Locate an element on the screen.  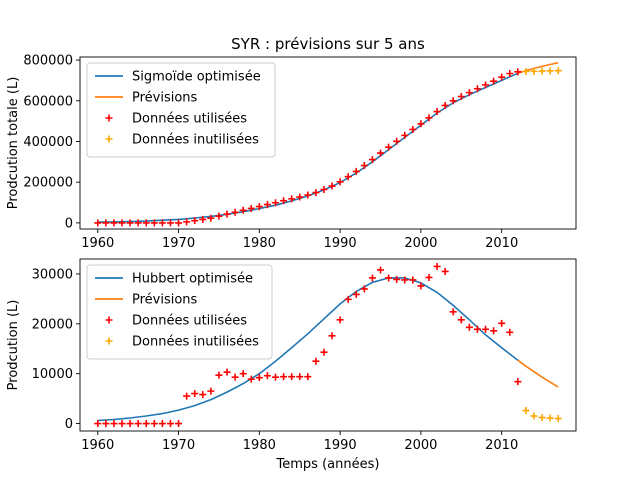
legend-box is located at coordinates (181, 110).